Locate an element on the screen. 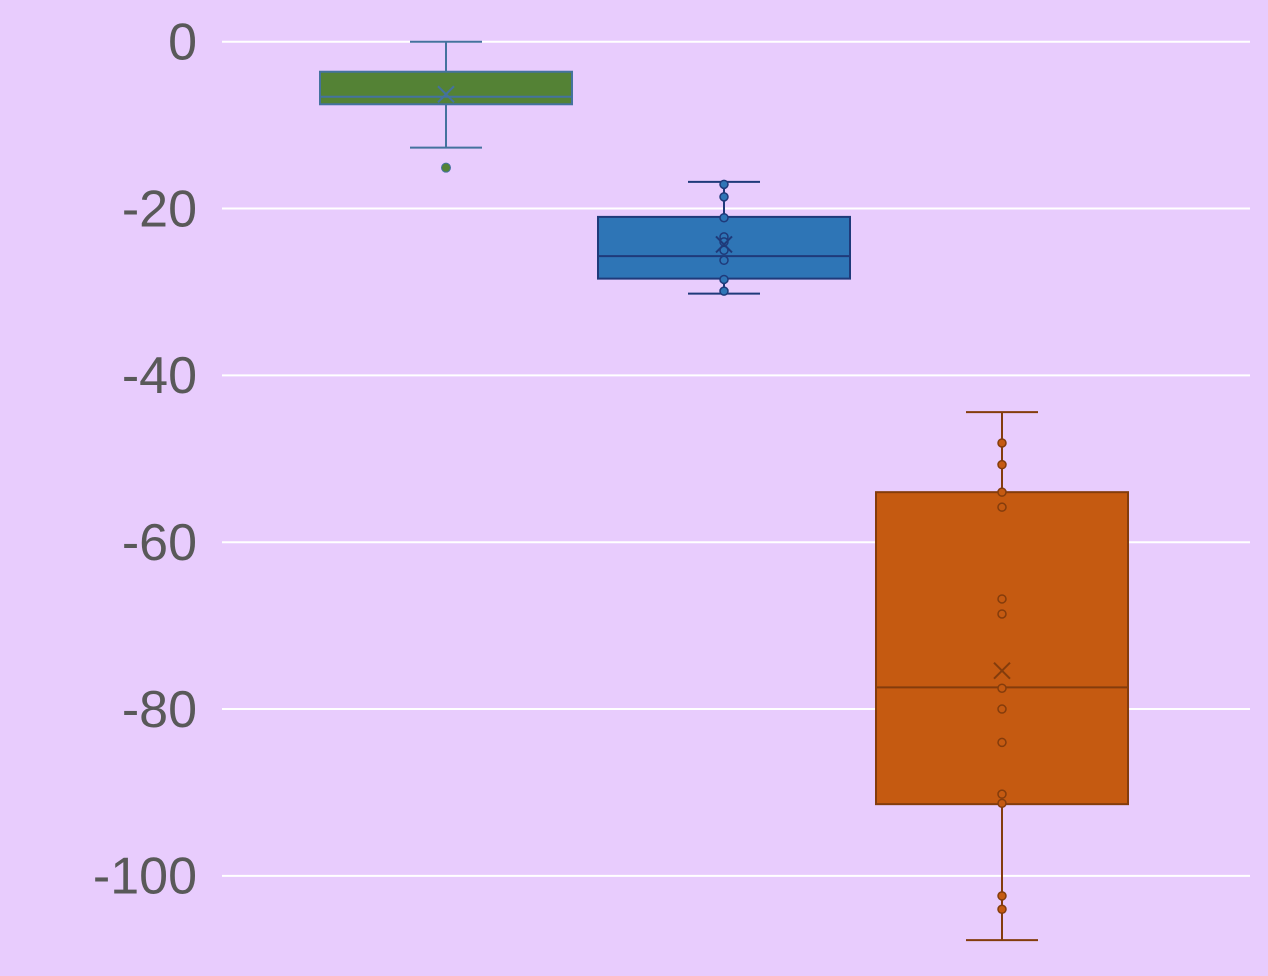 The image size is (1268, 976). y-tick-label: -20 is located at coordinates (159, 209).